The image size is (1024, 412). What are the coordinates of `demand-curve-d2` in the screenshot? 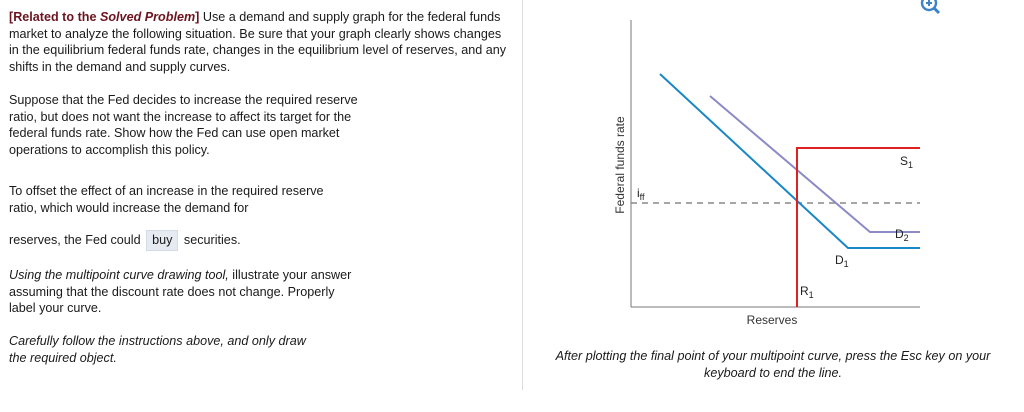 It's located at (814, 164).